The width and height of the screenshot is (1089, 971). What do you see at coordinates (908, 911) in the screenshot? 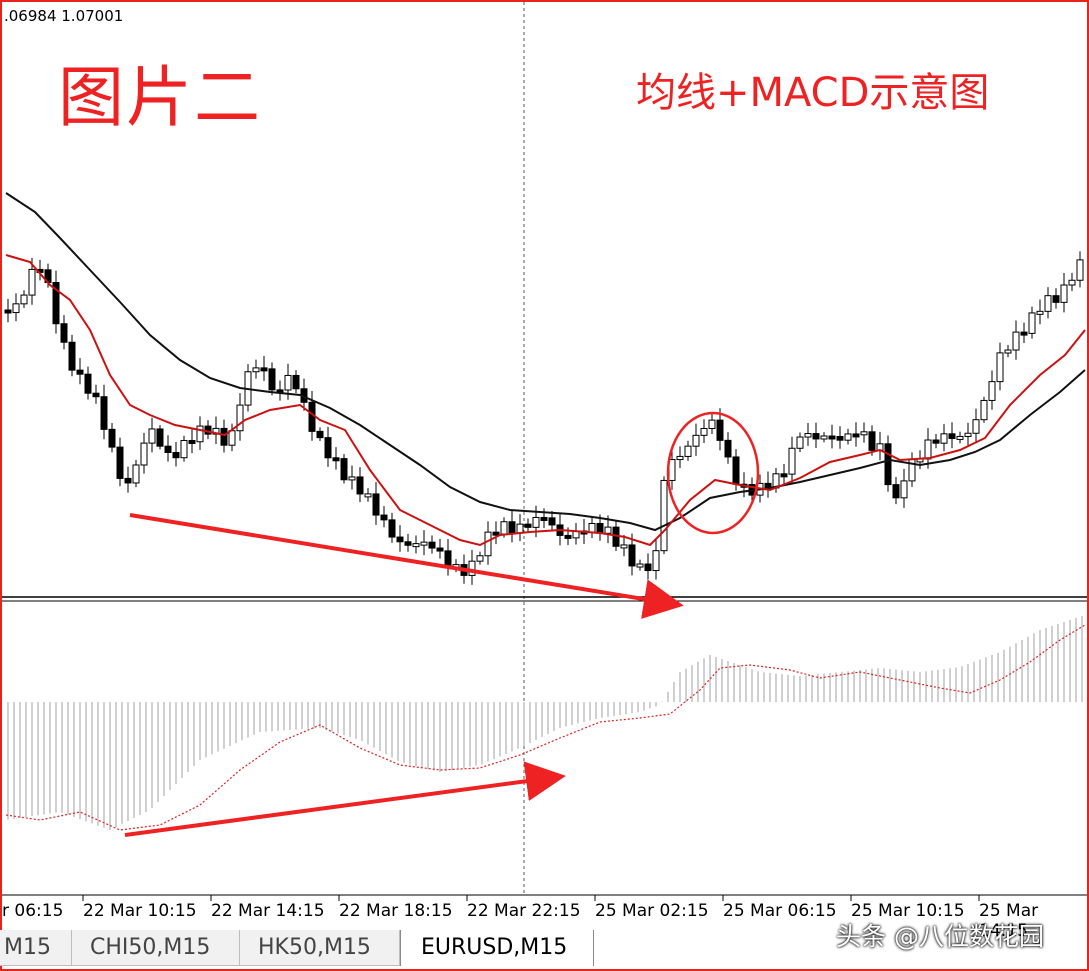
I see `time-label: 25 Mar 10:15` at bounding box center [908, 911].